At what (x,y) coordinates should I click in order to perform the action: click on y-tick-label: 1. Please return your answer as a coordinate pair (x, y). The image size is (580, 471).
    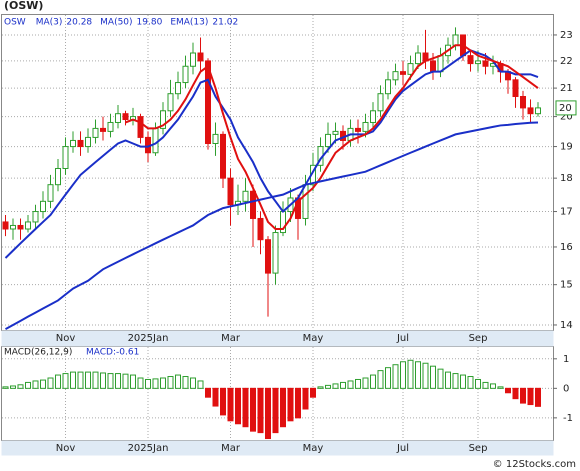
    Looking at the image, I should click on (566, 359).